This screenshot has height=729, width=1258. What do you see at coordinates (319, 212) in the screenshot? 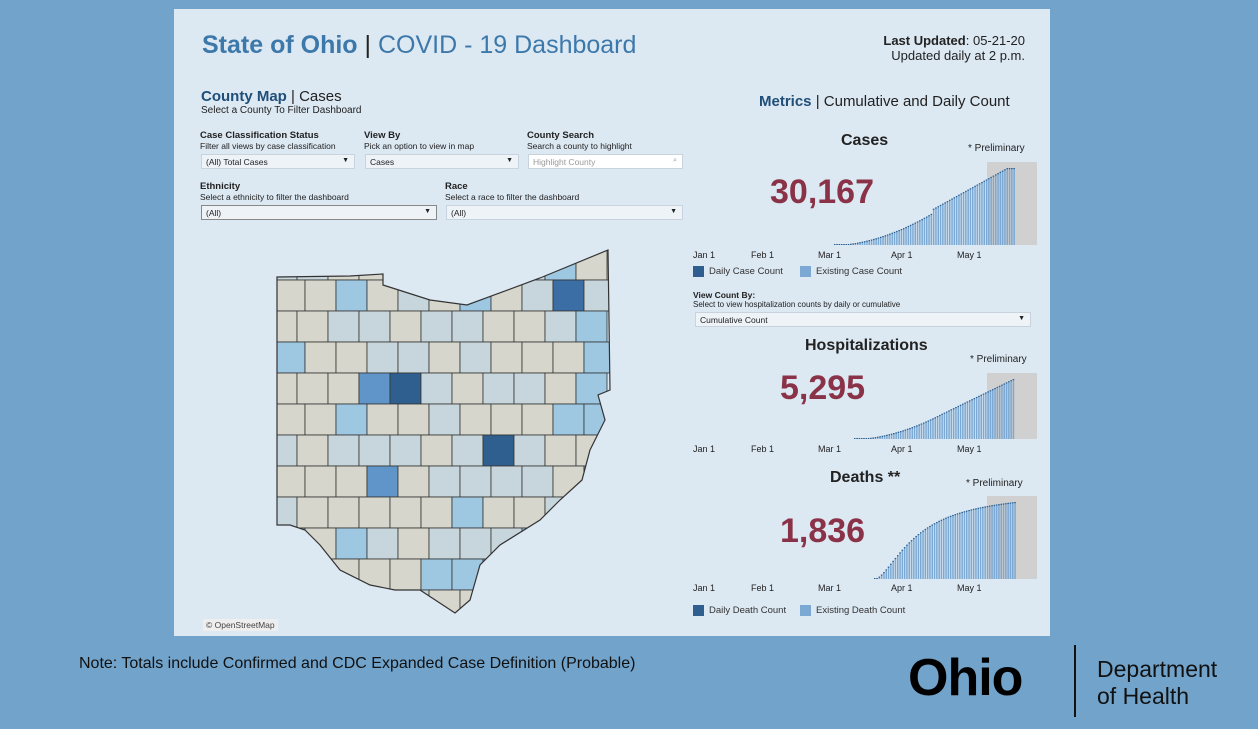
I see `ethnicity-select: (All) ▼` at bounding box center [319, 212].